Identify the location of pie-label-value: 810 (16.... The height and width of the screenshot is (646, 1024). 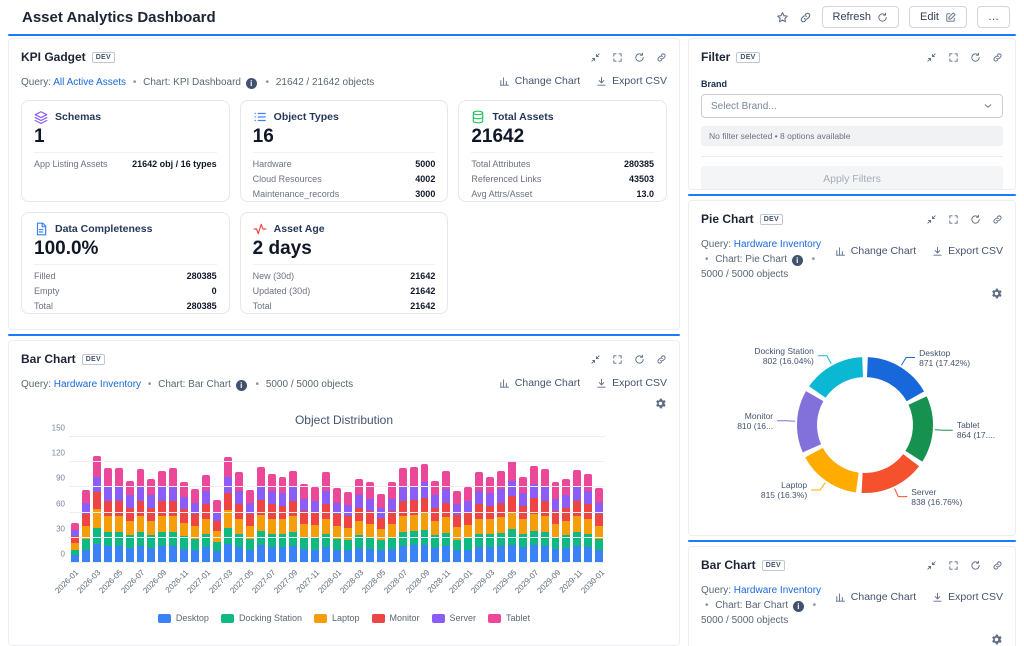
(755, 425).